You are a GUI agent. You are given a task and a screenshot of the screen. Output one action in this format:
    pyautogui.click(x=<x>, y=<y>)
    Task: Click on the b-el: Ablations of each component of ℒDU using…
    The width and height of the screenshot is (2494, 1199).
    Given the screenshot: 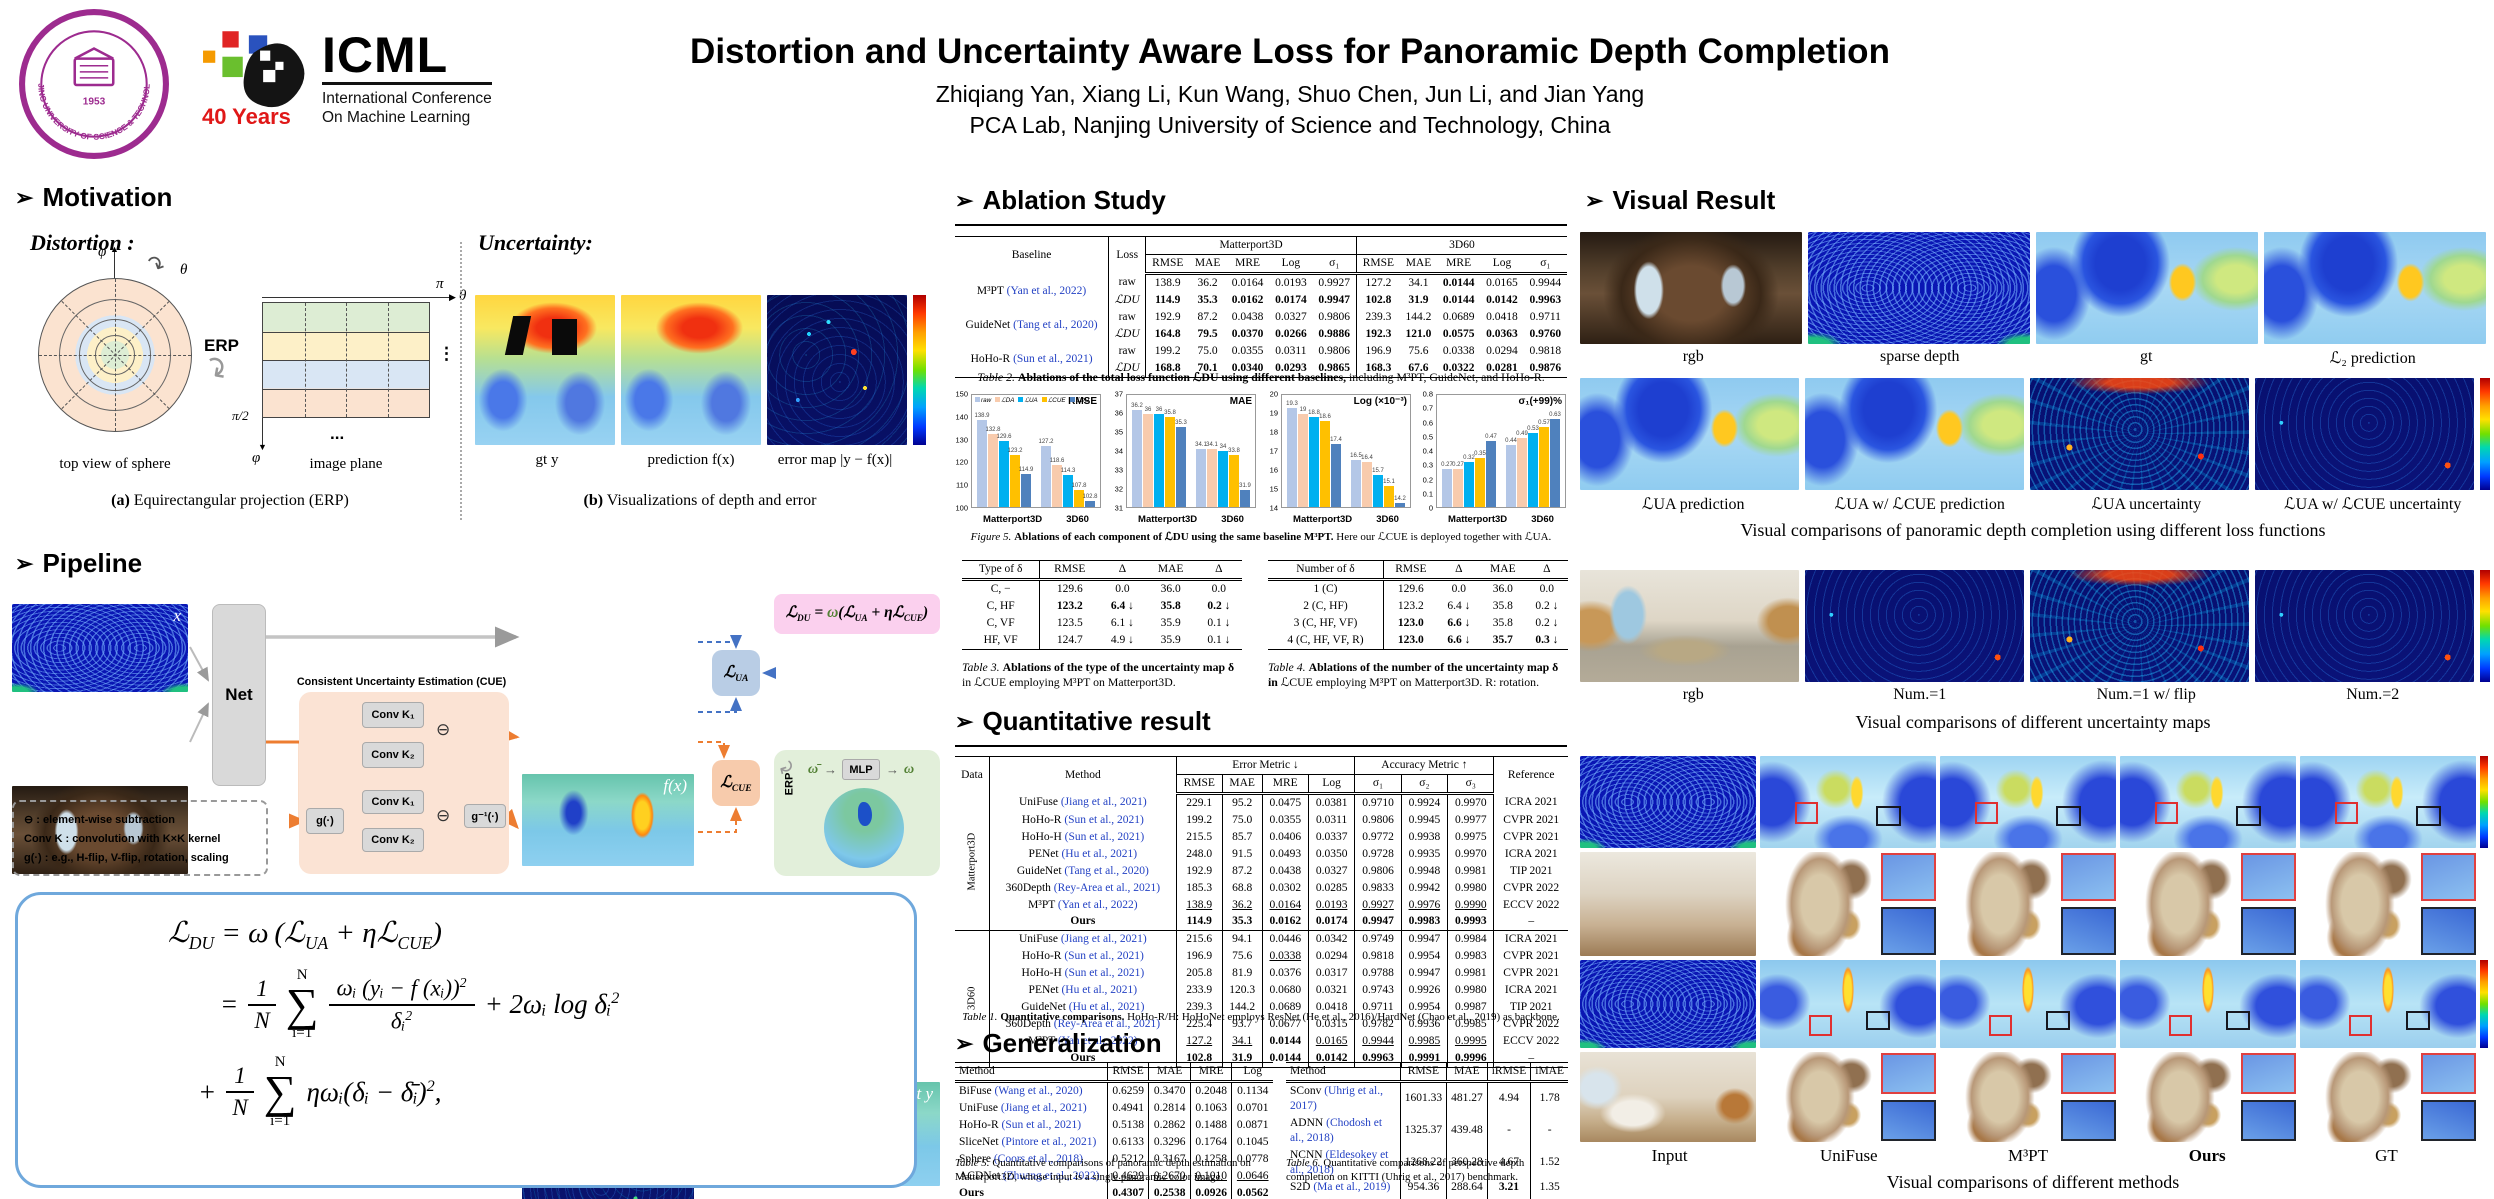 What is the action you would take?
    pyautogui.click(x=1174, y=537)
    